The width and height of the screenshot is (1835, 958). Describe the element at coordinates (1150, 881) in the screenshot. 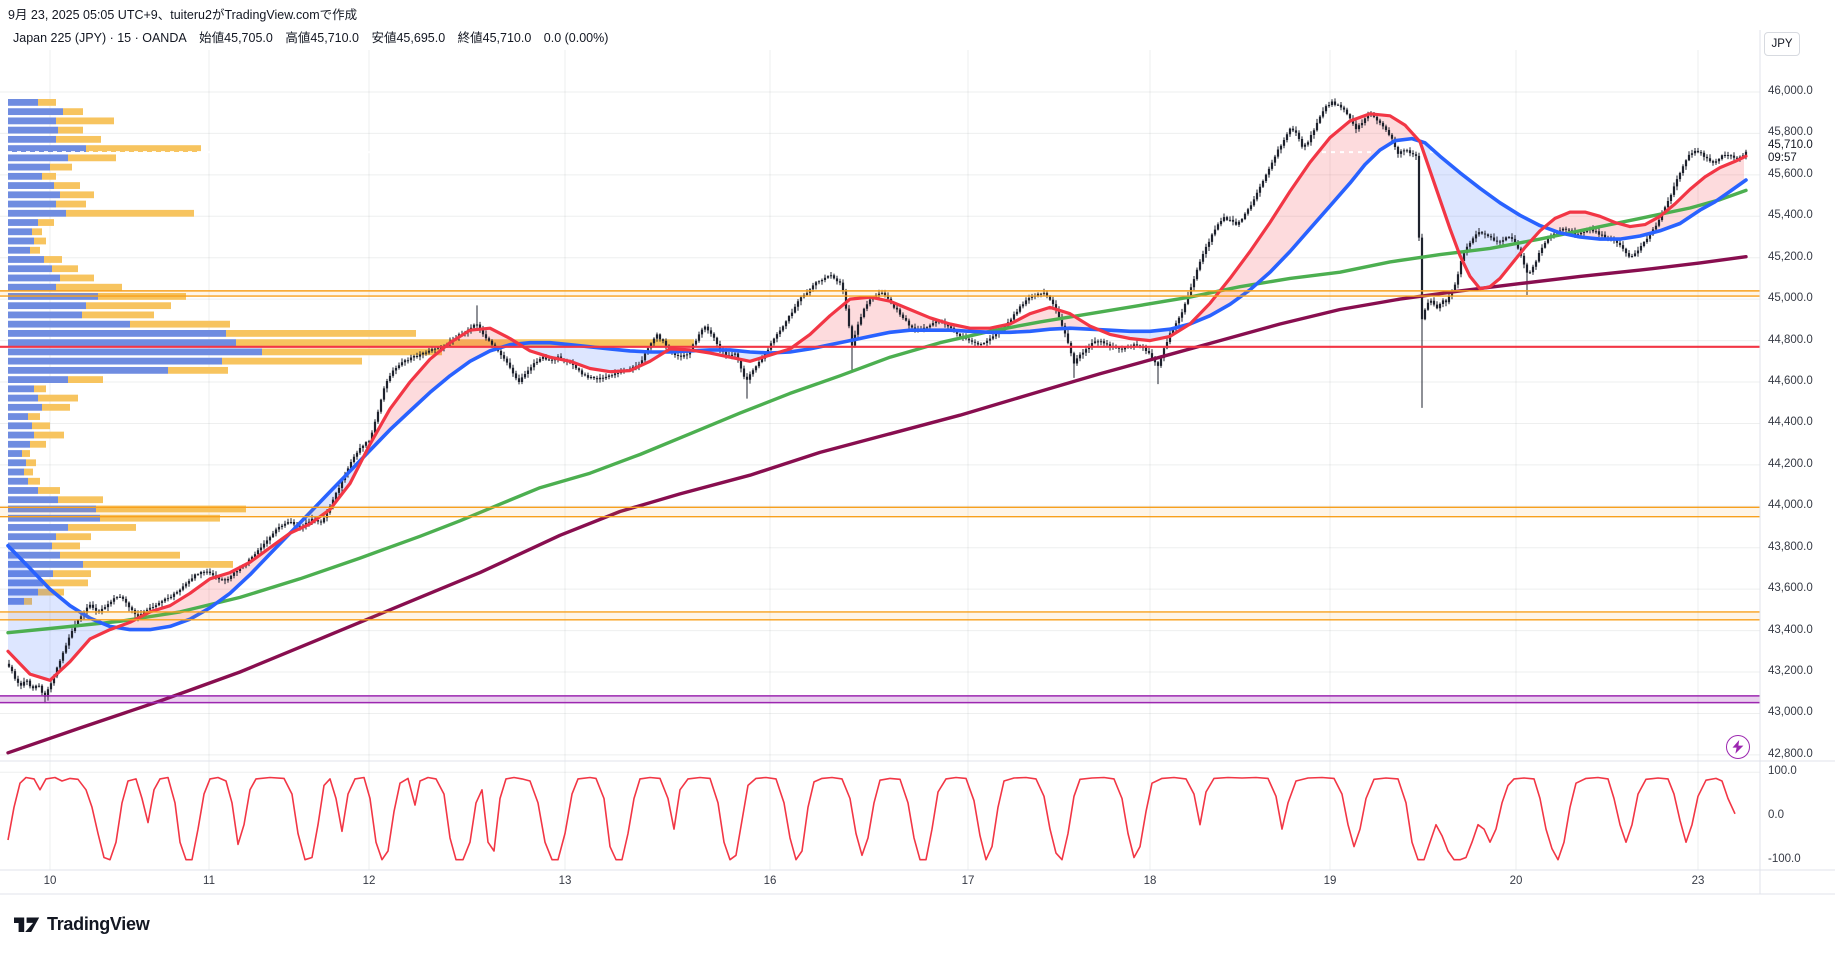

I see `time-axis-label: 18` at that location.